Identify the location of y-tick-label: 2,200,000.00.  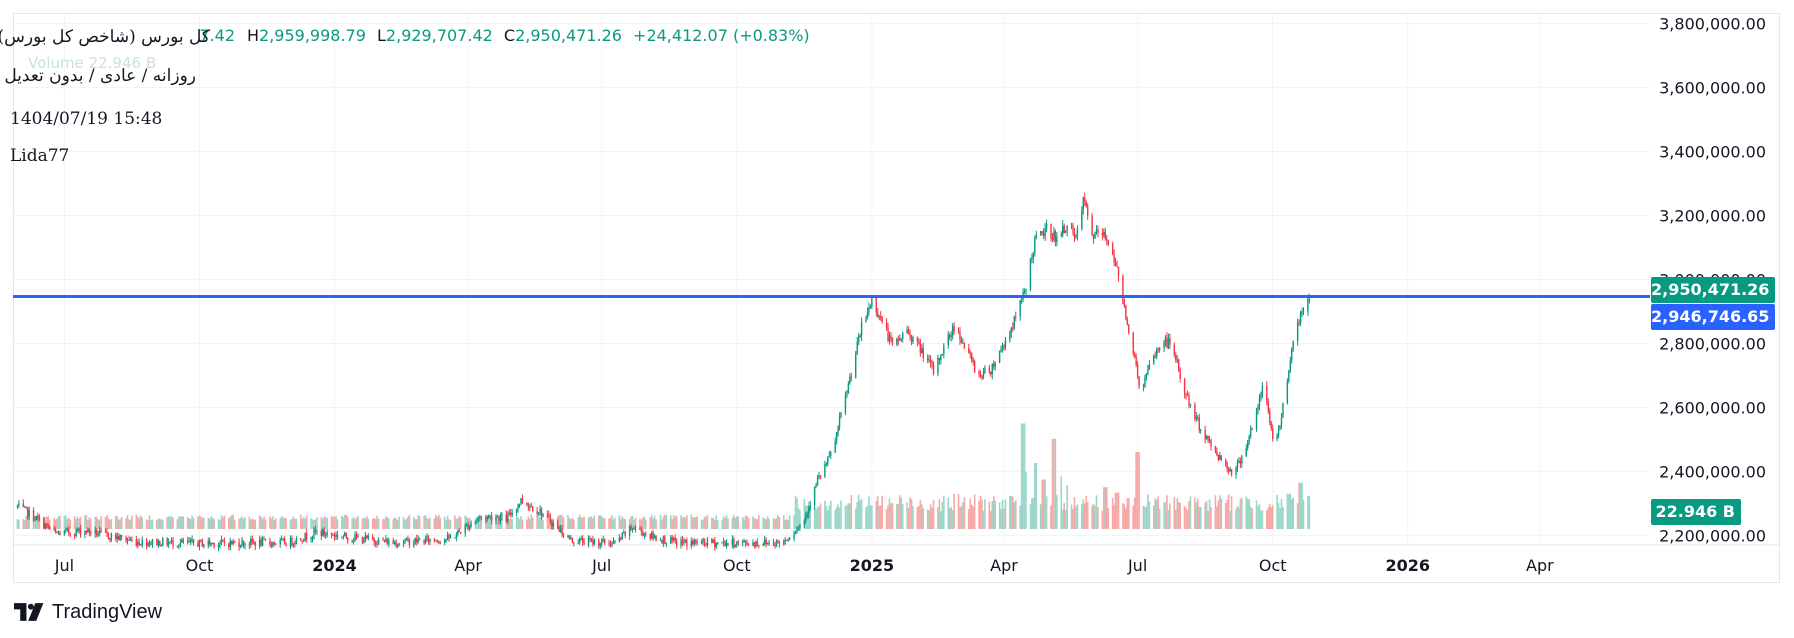
(1712, 535).